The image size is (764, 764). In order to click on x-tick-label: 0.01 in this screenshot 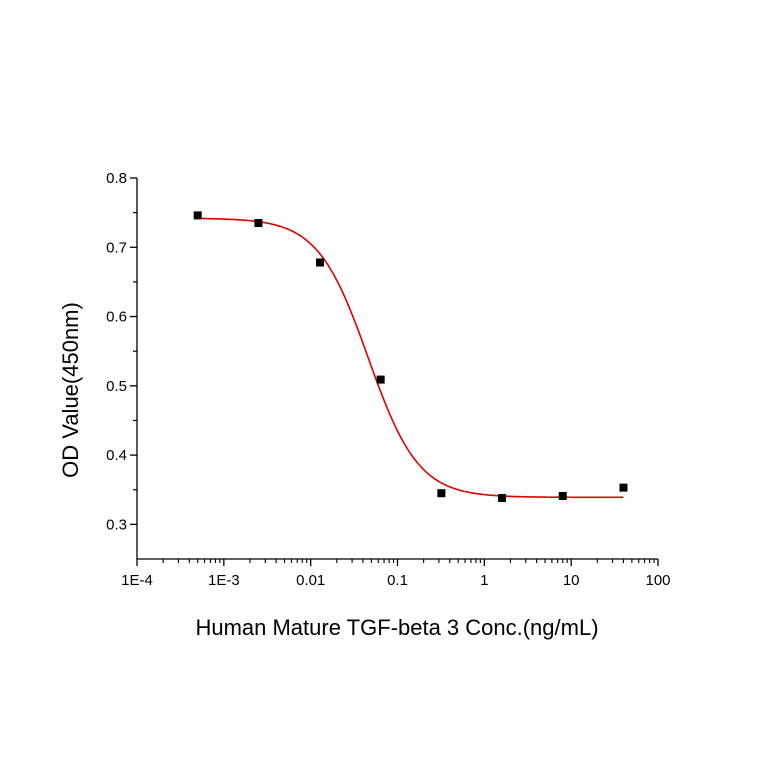, I will do `click(310, 580)`.